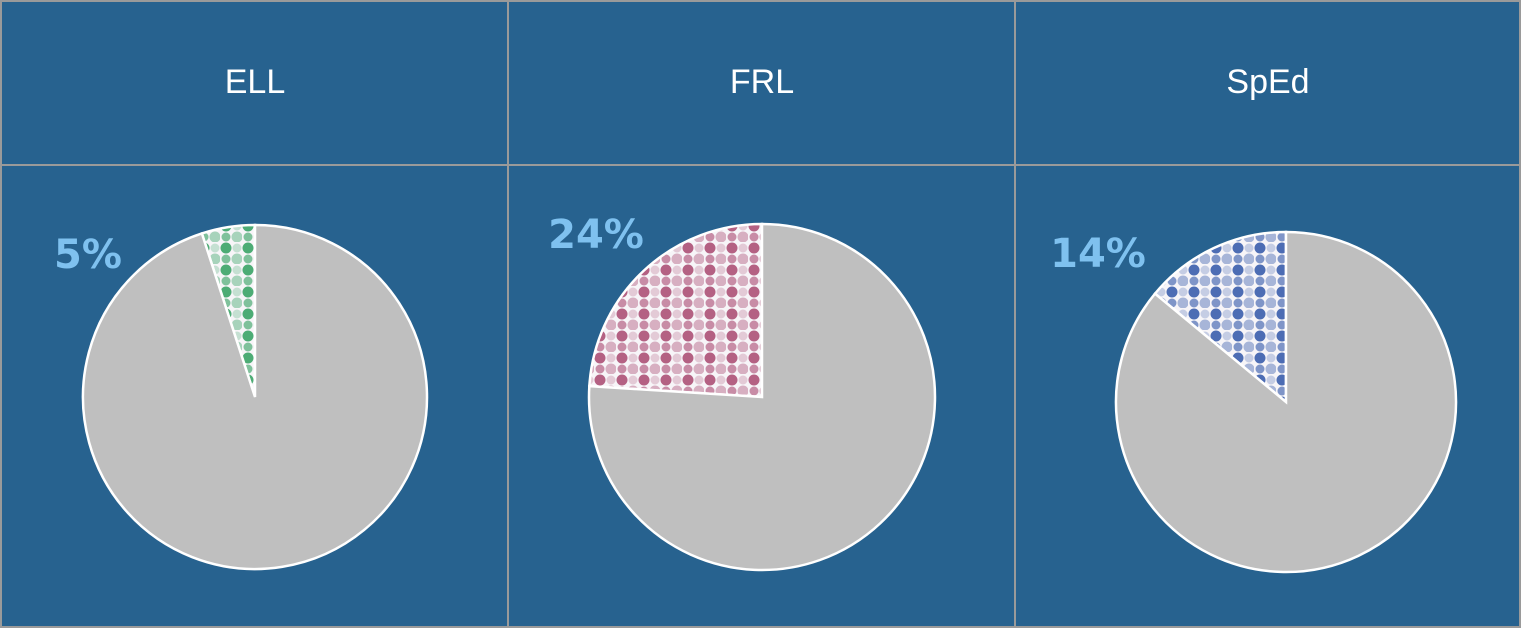 The image size is (1521, 628). I want to click on chart-title: ELL, so click(255, 82).